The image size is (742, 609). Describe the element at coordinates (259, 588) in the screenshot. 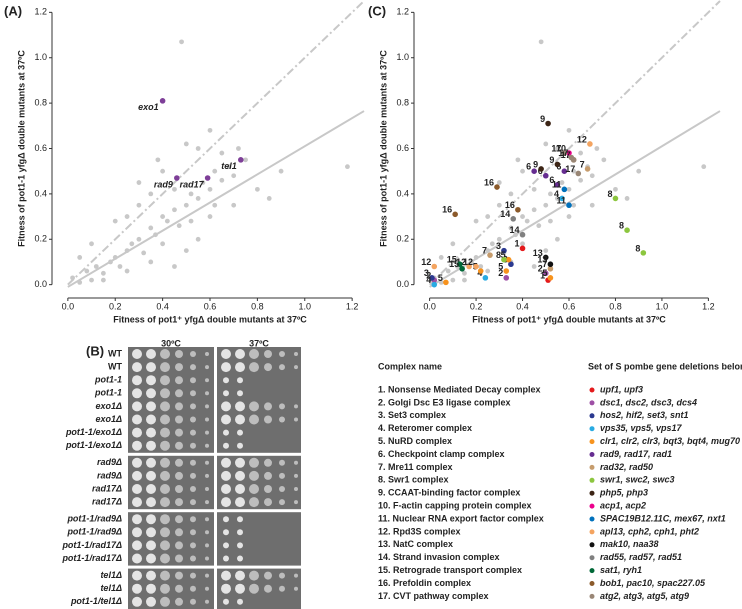

I see `plate` at that location.